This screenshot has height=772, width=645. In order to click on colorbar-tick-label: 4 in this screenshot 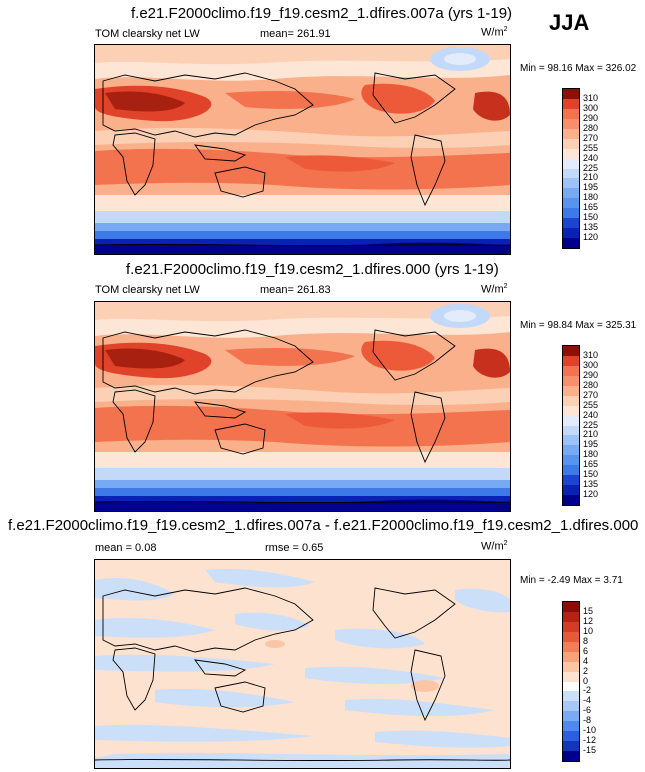, I will do `click(586, 660)`.